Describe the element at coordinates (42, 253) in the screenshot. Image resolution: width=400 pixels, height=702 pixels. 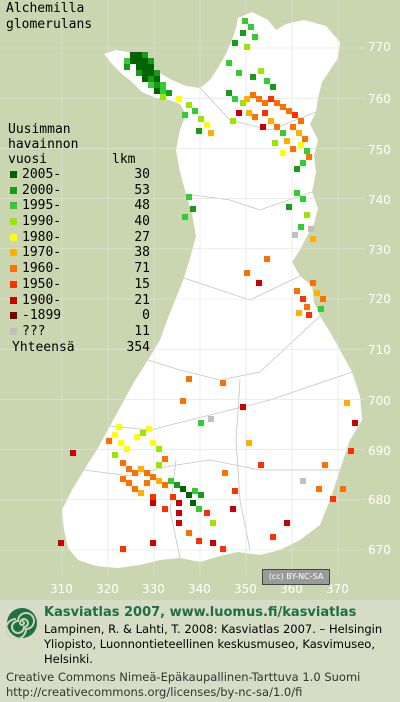
I see `legend-label: 1970-` at that location.